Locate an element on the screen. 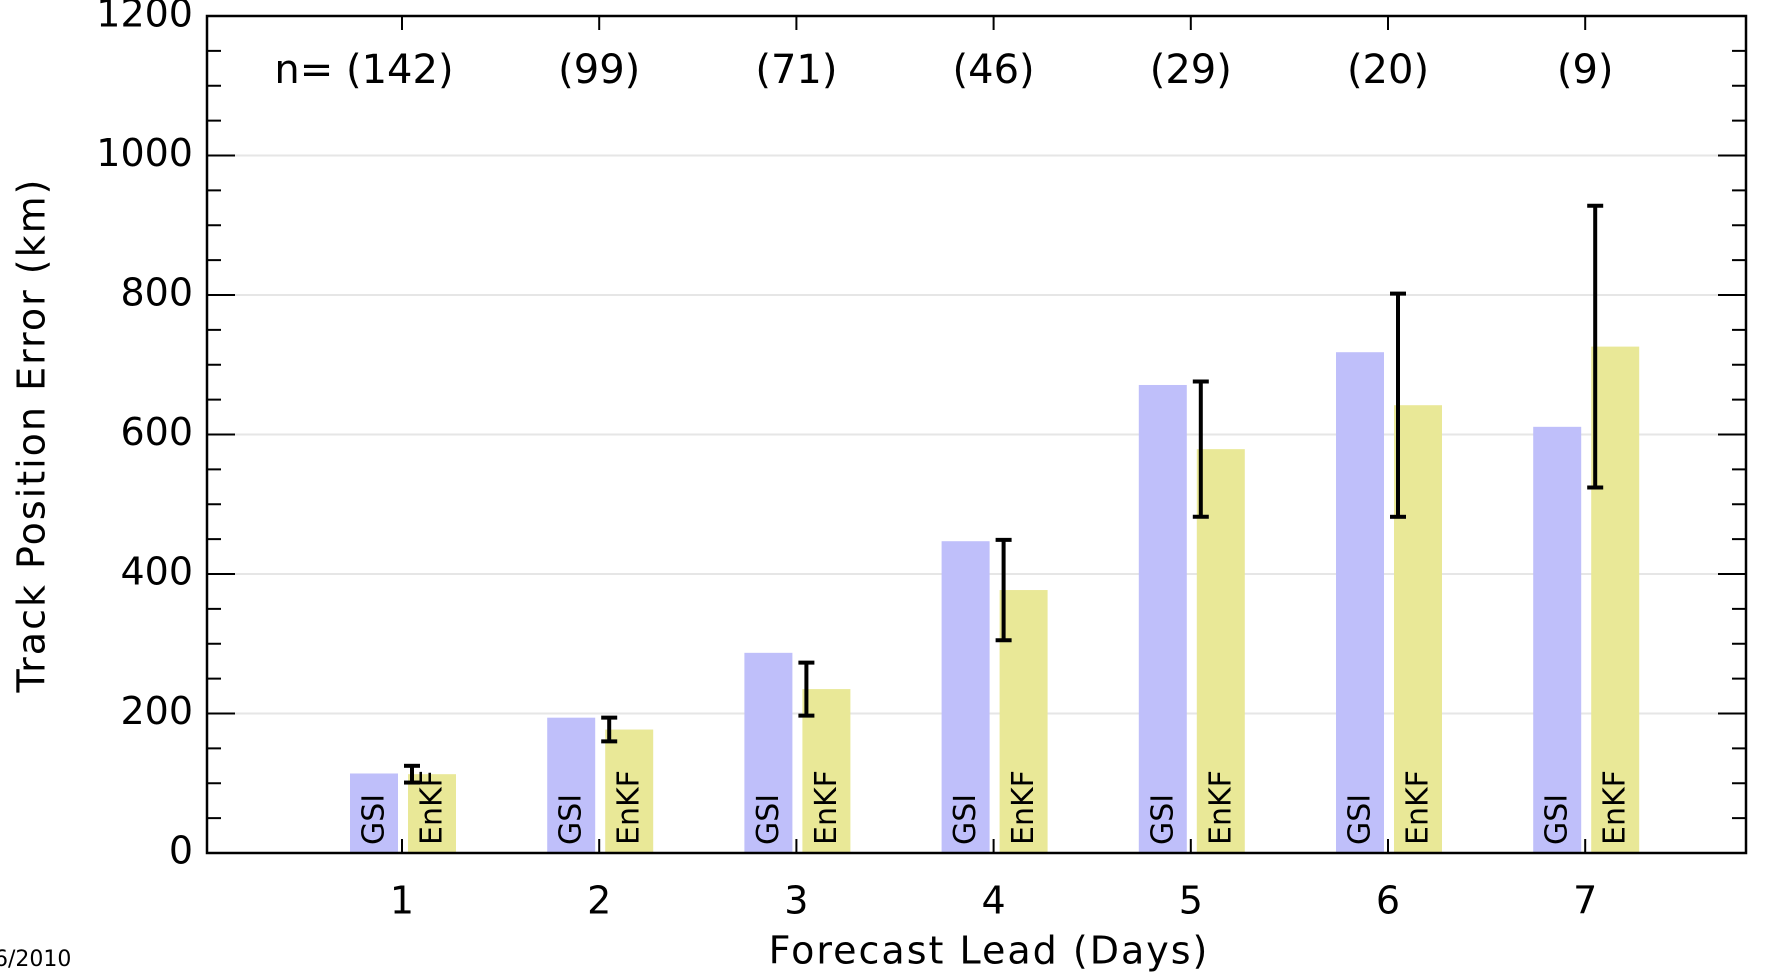  sample-size: (71) is located at coordinates (796, 70).